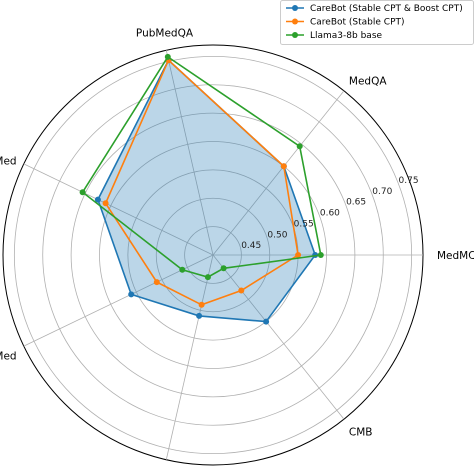  What do you see at coordinates (277, 235) in the screenshot?
I see `r-tick-label: 0.50` at bounding box center [277, 235].